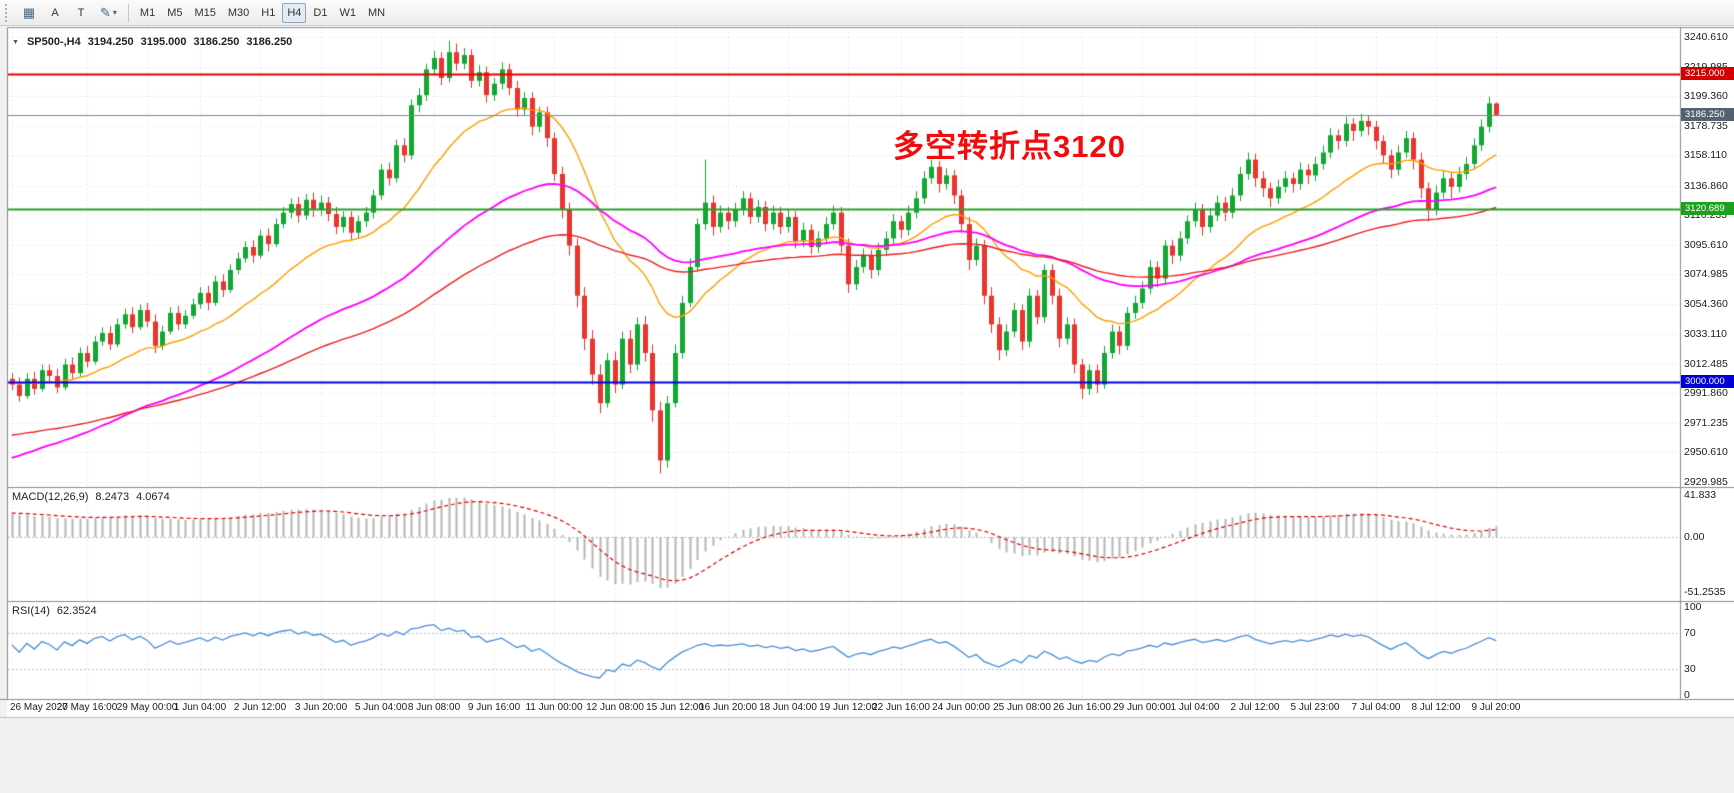 This screenshot has width=1734, height=793. Describe the element at coordinates (55, 13) in the screenshot. I see `cursor-mode-a-button: A` at that location.